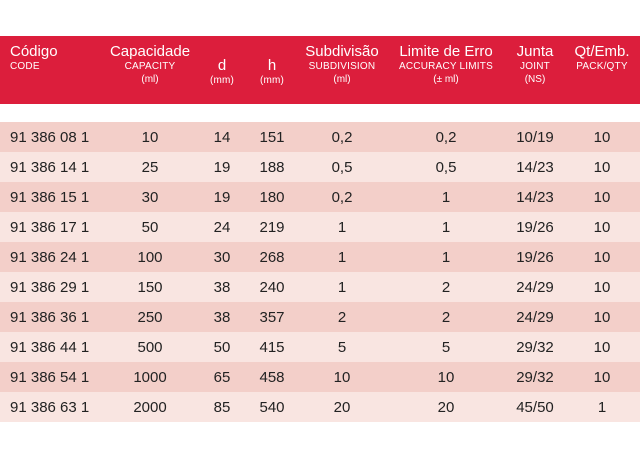  Describe the element at coordinates (50, 317) in the screenshot. I see `cell-code: 91 386 36 1` at that location.